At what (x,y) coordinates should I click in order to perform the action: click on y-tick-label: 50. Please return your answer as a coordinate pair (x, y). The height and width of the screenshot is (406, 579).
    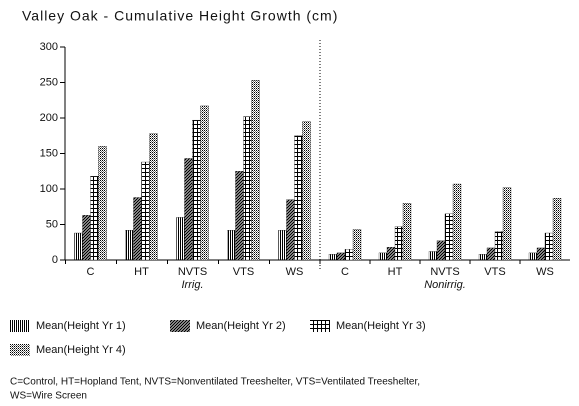
    Looking at the image, I should click on (52, 224).